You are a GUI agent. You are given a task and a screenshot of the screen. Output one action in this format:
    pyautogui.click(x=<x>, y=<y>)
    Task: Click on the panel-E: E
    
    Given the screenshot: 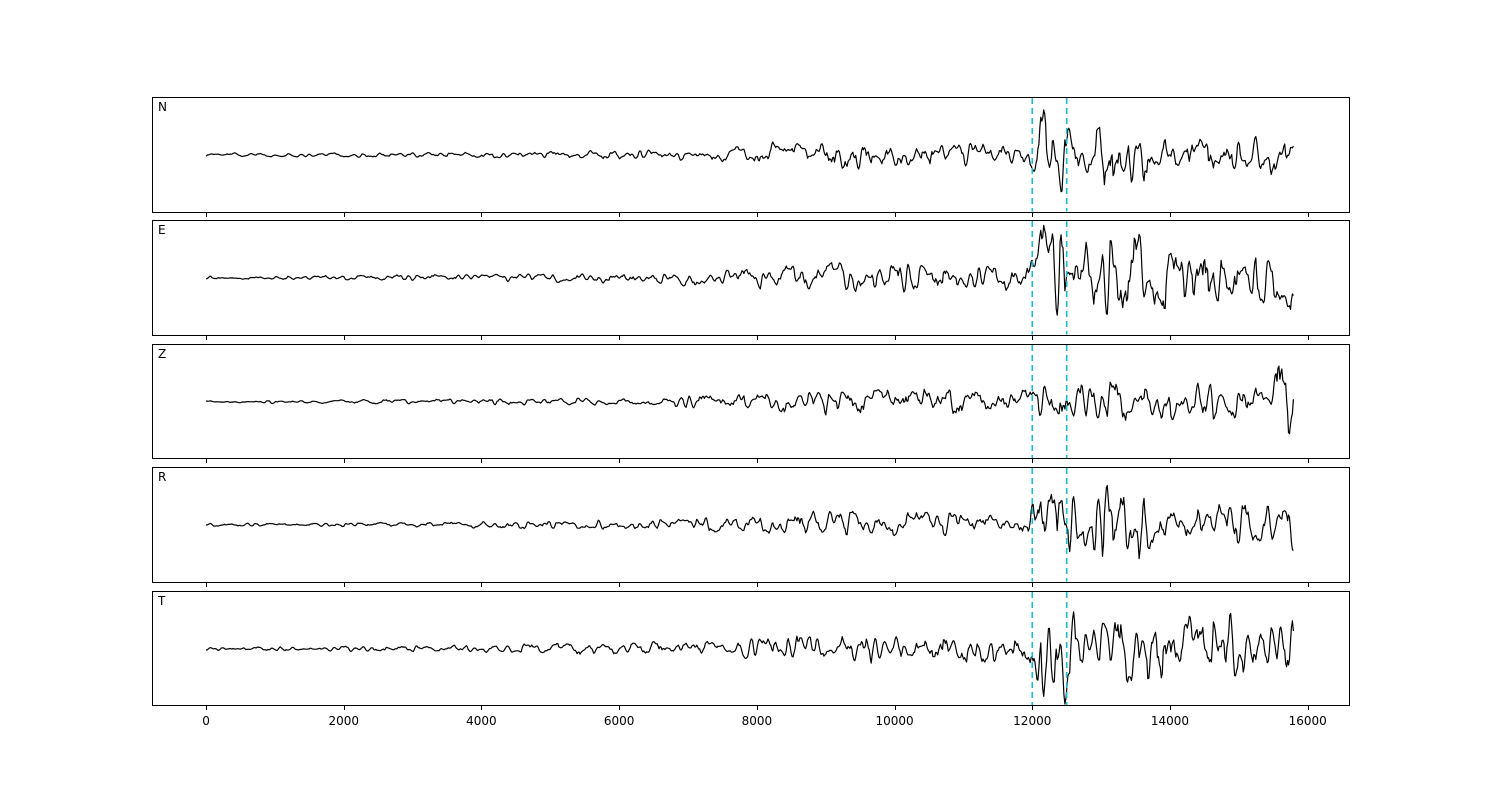 What is the action you would take?
    pyautogui.click(x=751, y=278)
    